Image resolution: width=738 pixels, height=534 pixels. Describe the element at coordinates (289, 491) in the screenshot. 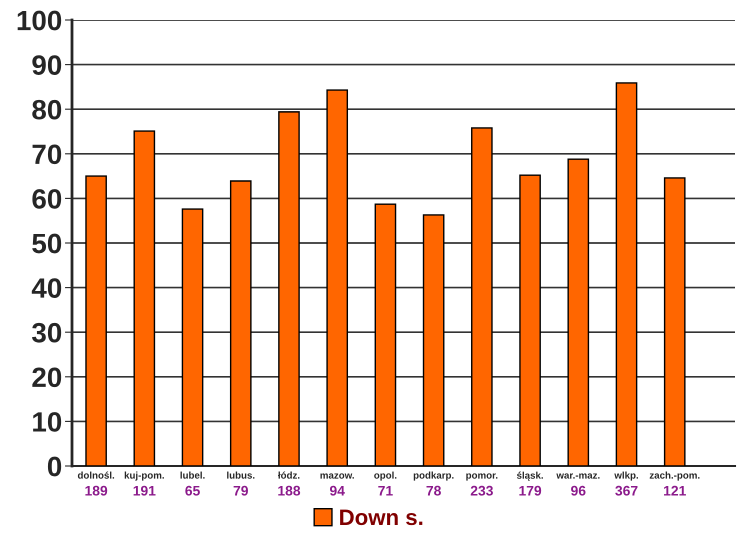

I see `text: 188` at that location.